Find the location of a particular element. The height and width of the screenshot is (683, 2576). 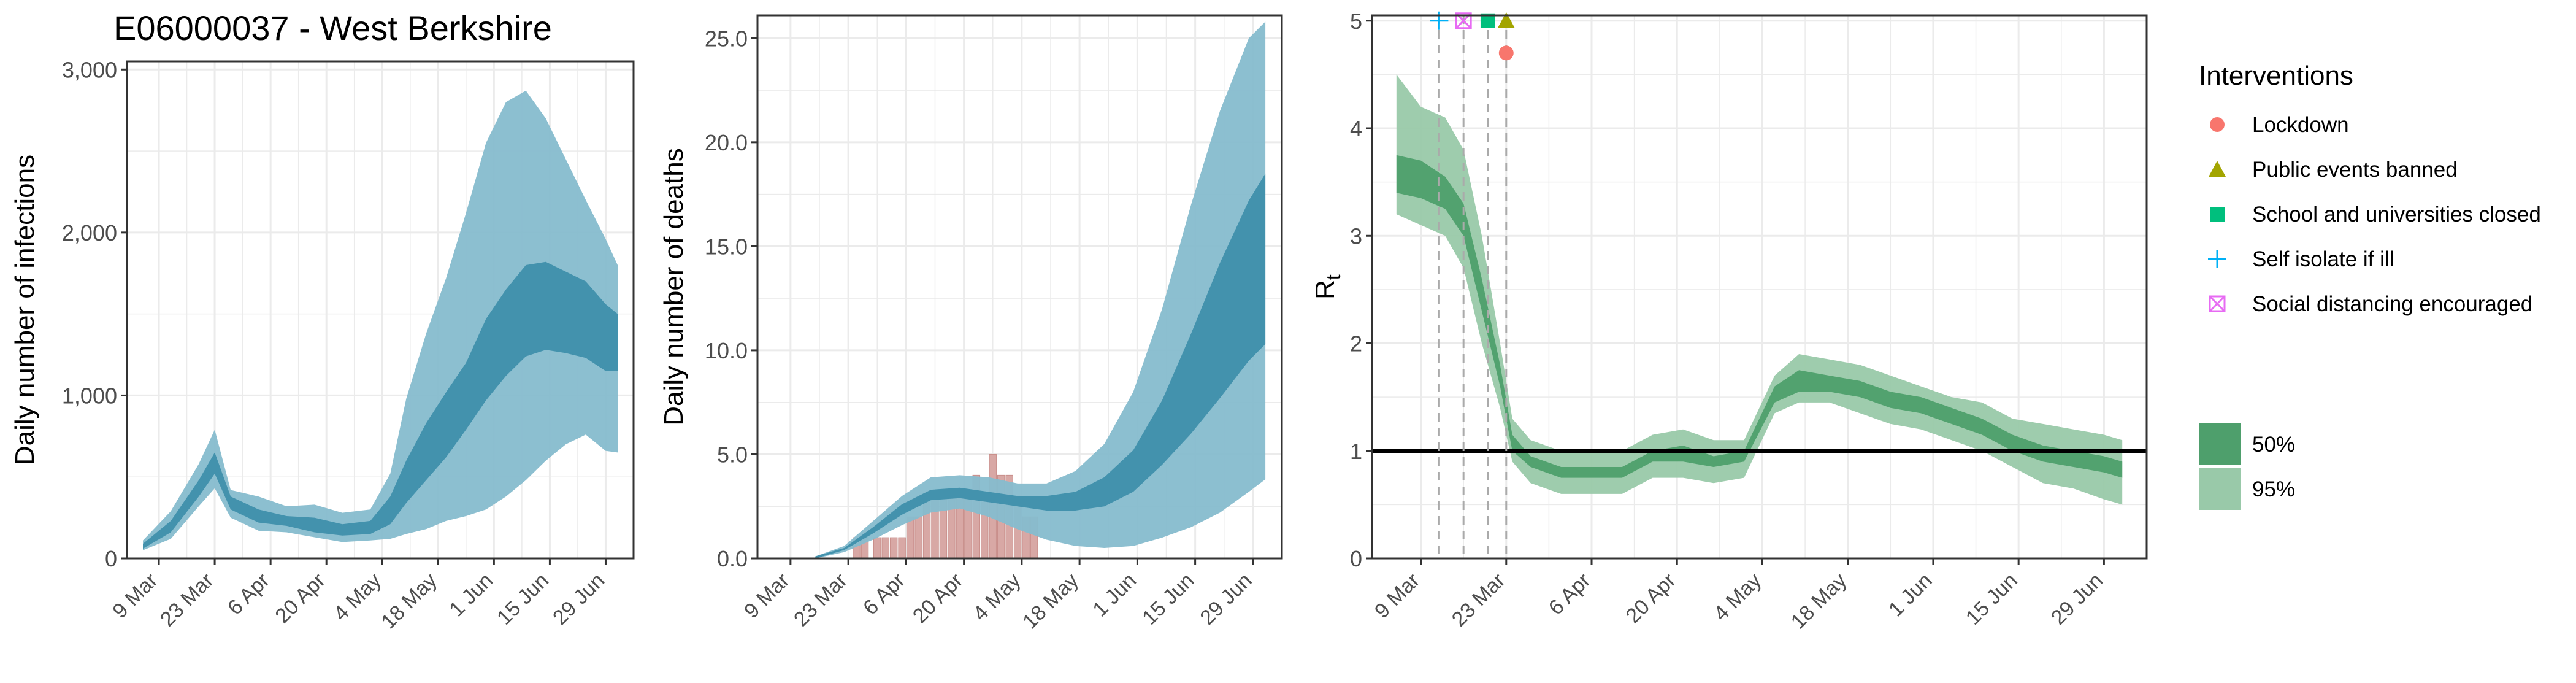

legend-band-label: 95% is located at coordinates (2273, 489).